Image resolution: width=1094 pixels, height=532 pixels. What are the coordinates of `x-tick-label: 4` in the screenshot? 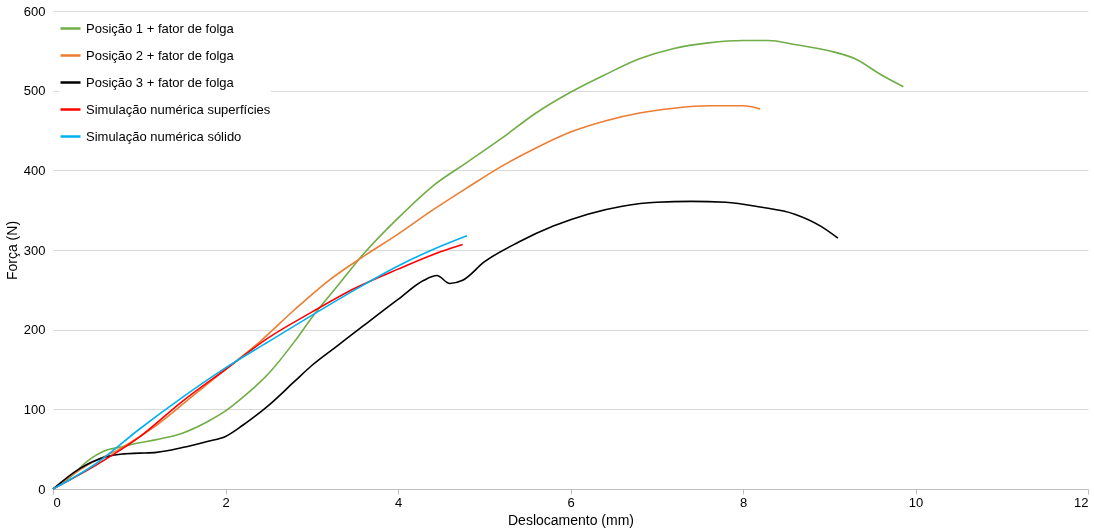 It's located at (398, 502).